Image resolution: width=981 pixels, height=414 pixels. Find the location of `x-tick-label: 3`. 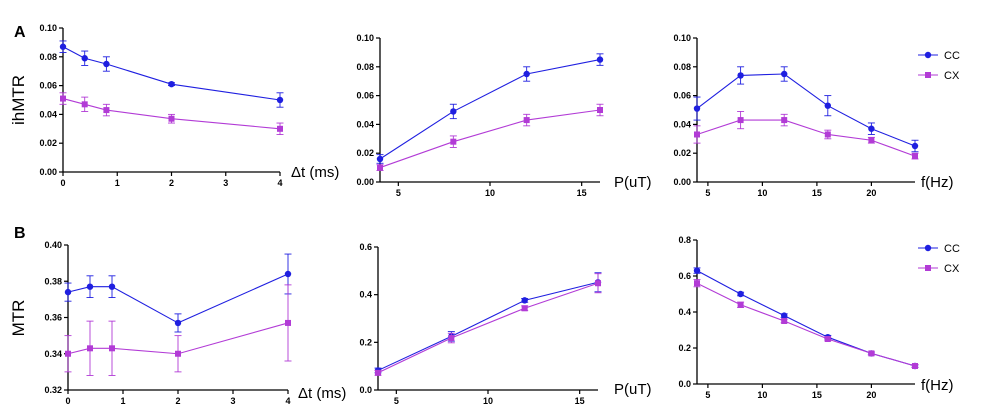

x-tick-label: 3 is located at coordinates (232, 401).